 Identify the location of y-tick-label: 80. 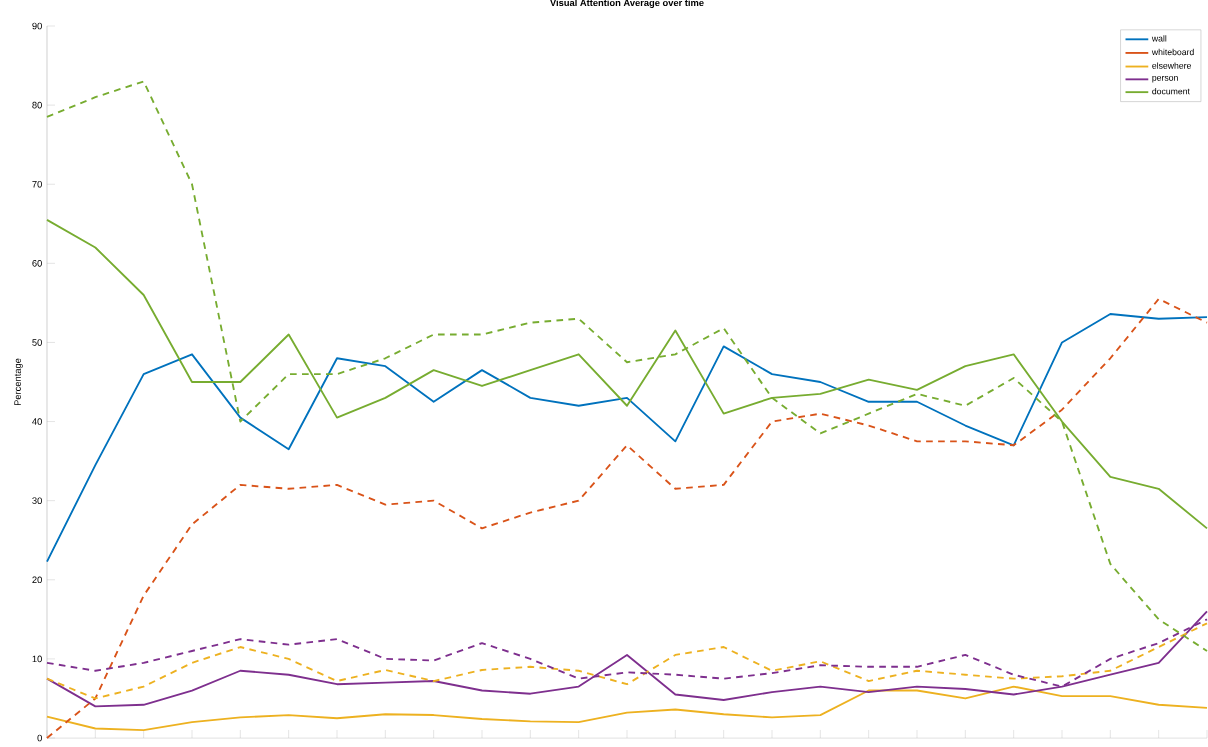
(37, 105).